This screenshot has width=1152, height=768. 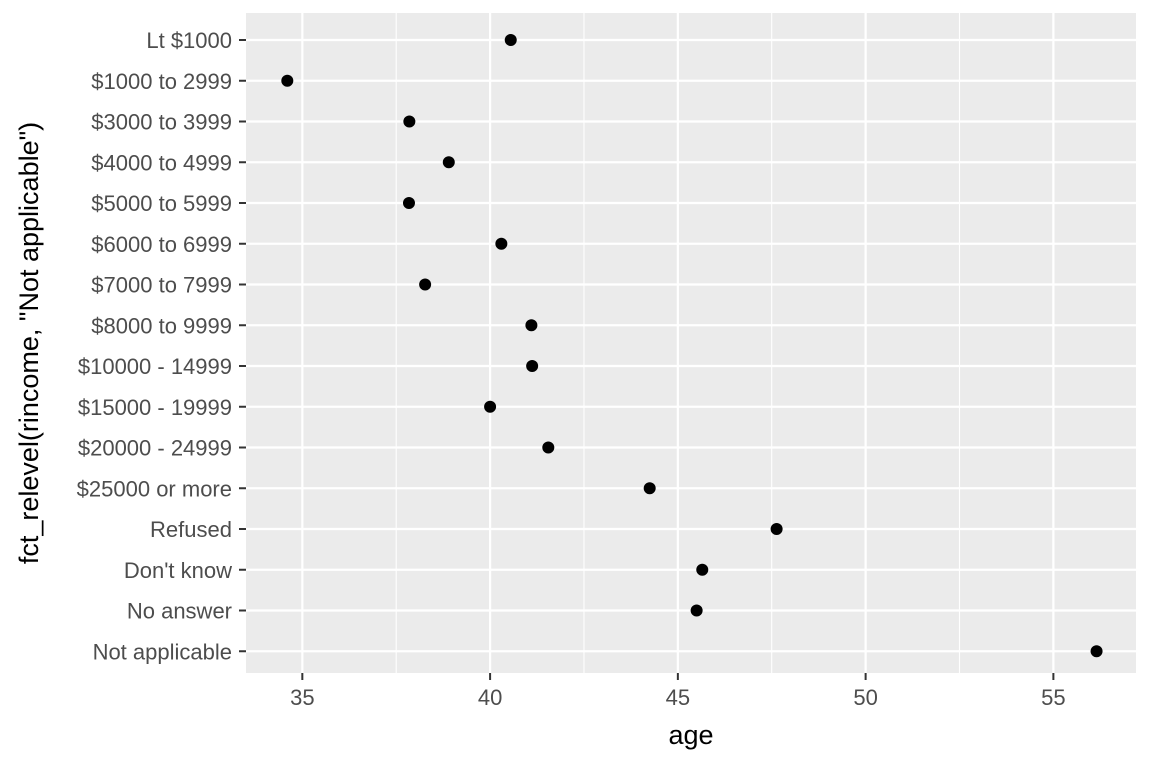 I want to click on y-tick-label: $1000 to 2999, so click(x=161, y=81).